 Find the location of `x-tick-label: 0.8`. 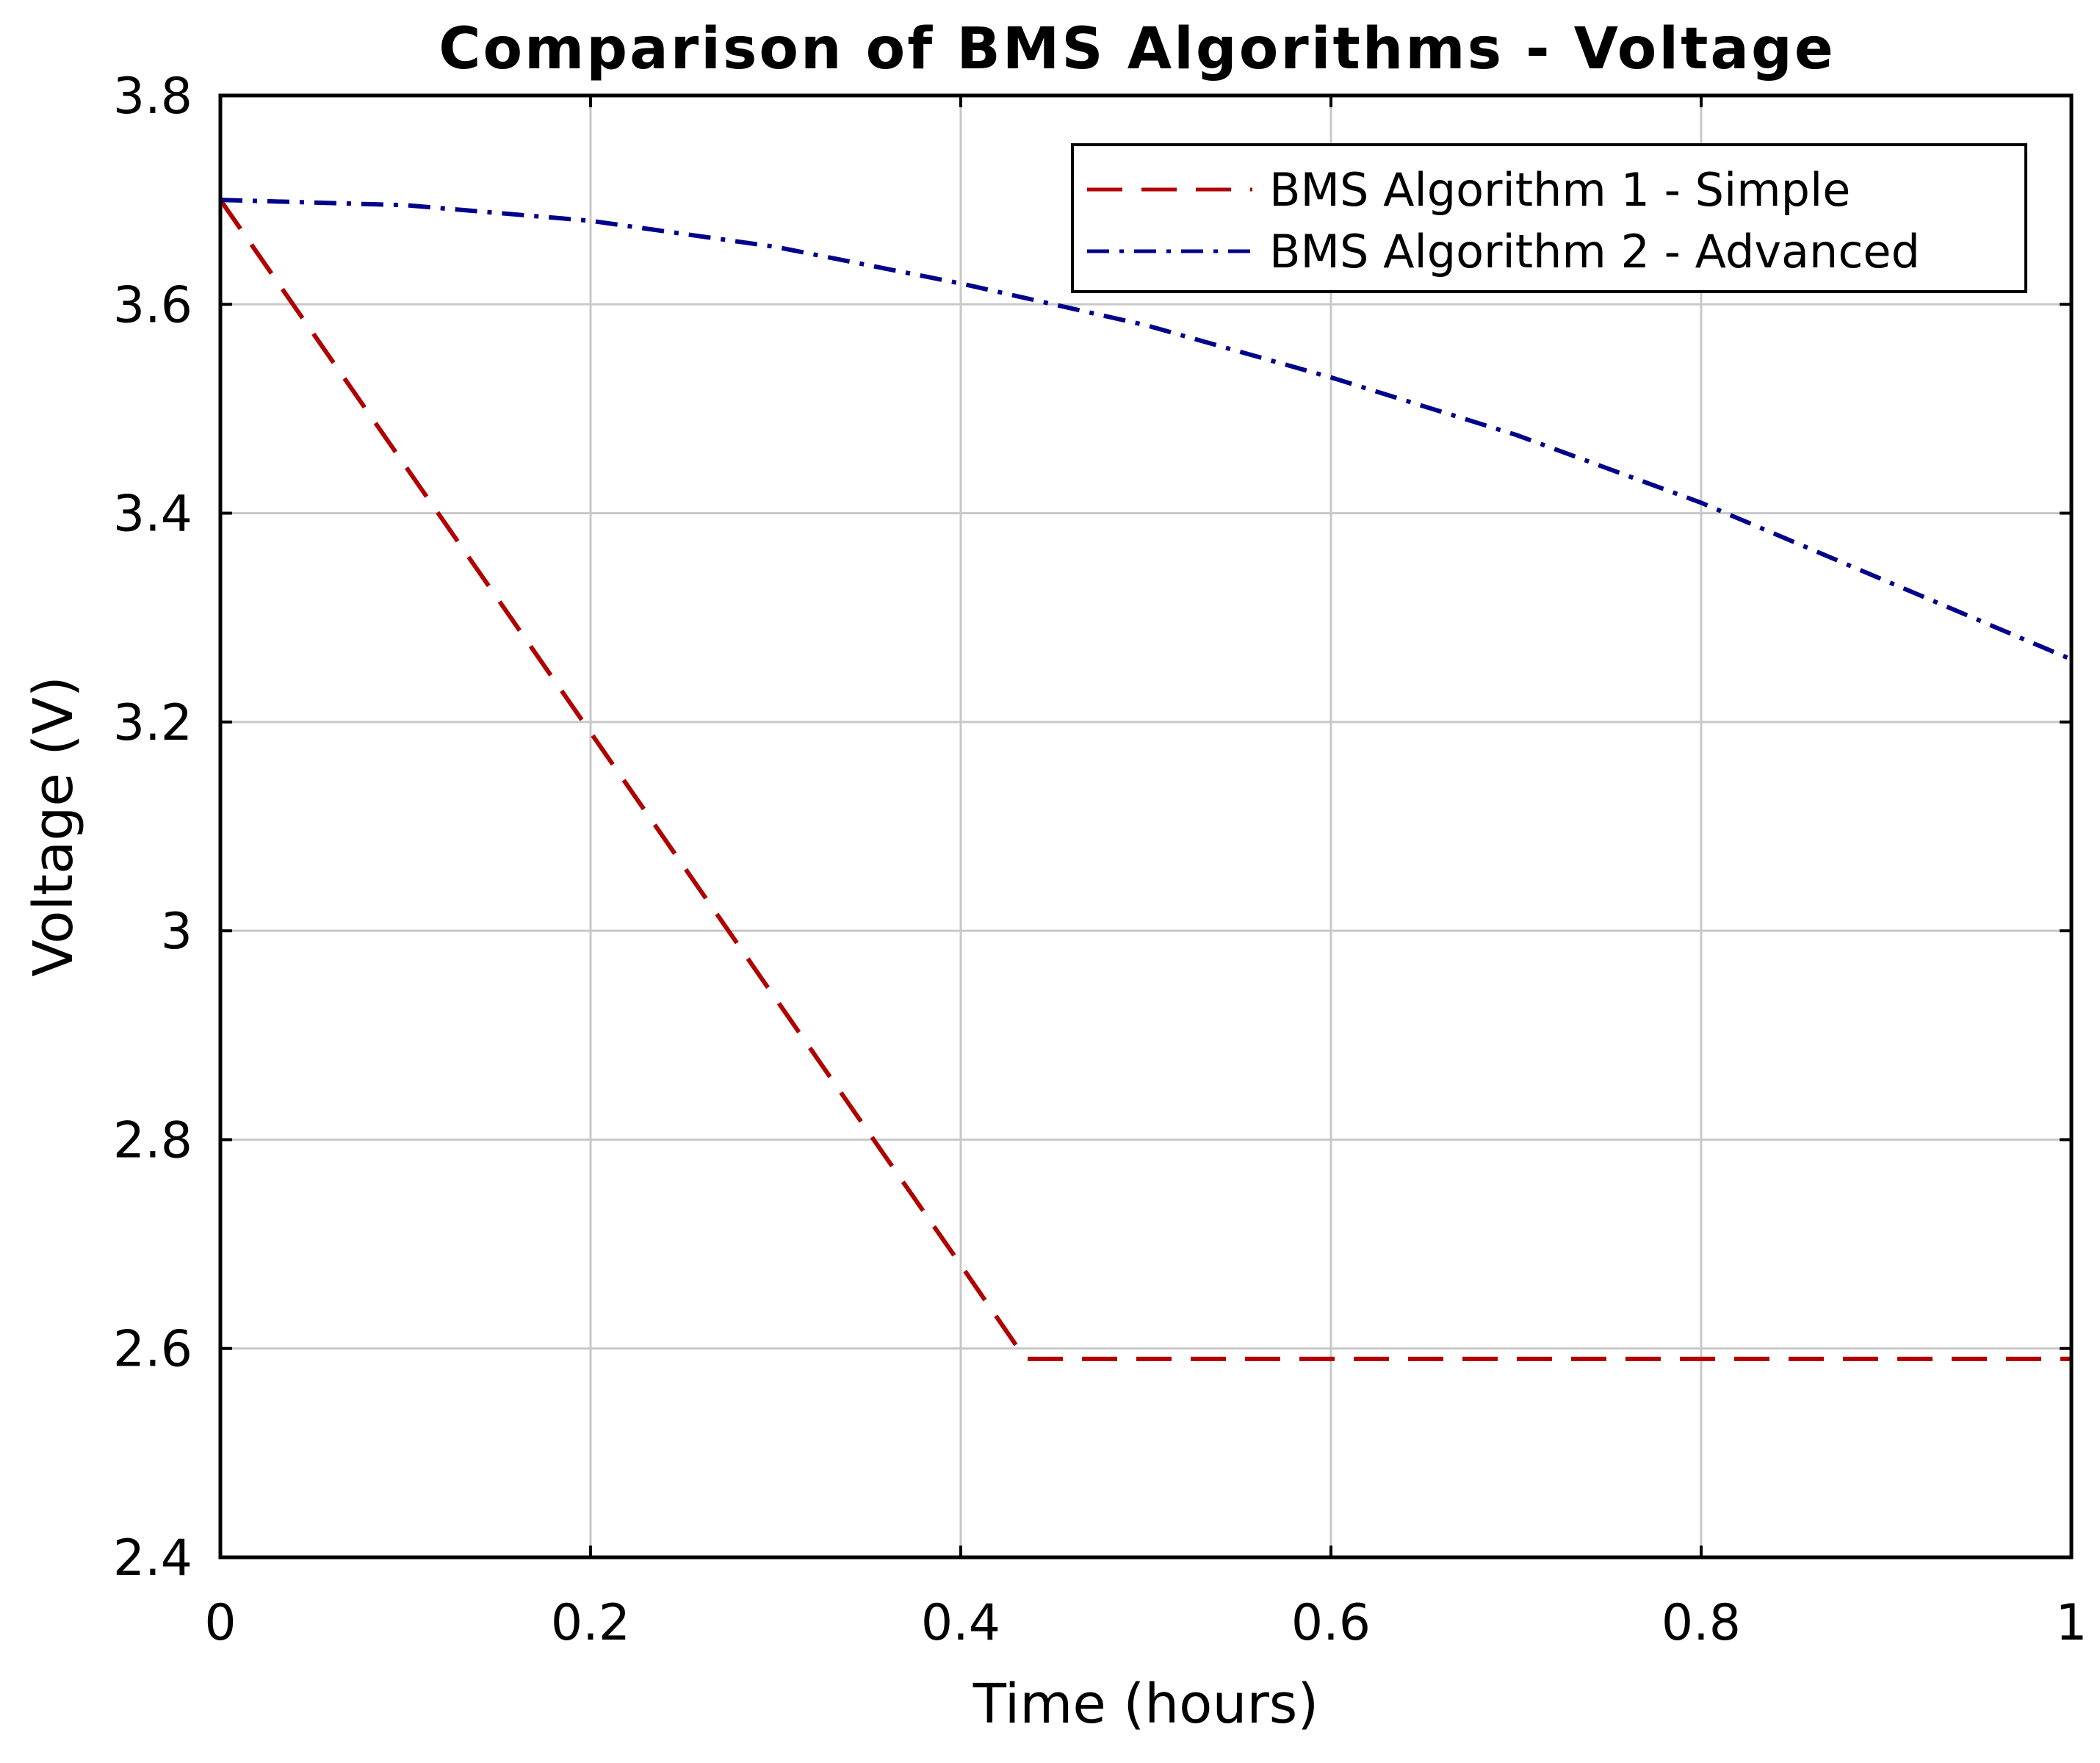

x-tick-label: 0.8 is located at coordinates (1701, 1623).